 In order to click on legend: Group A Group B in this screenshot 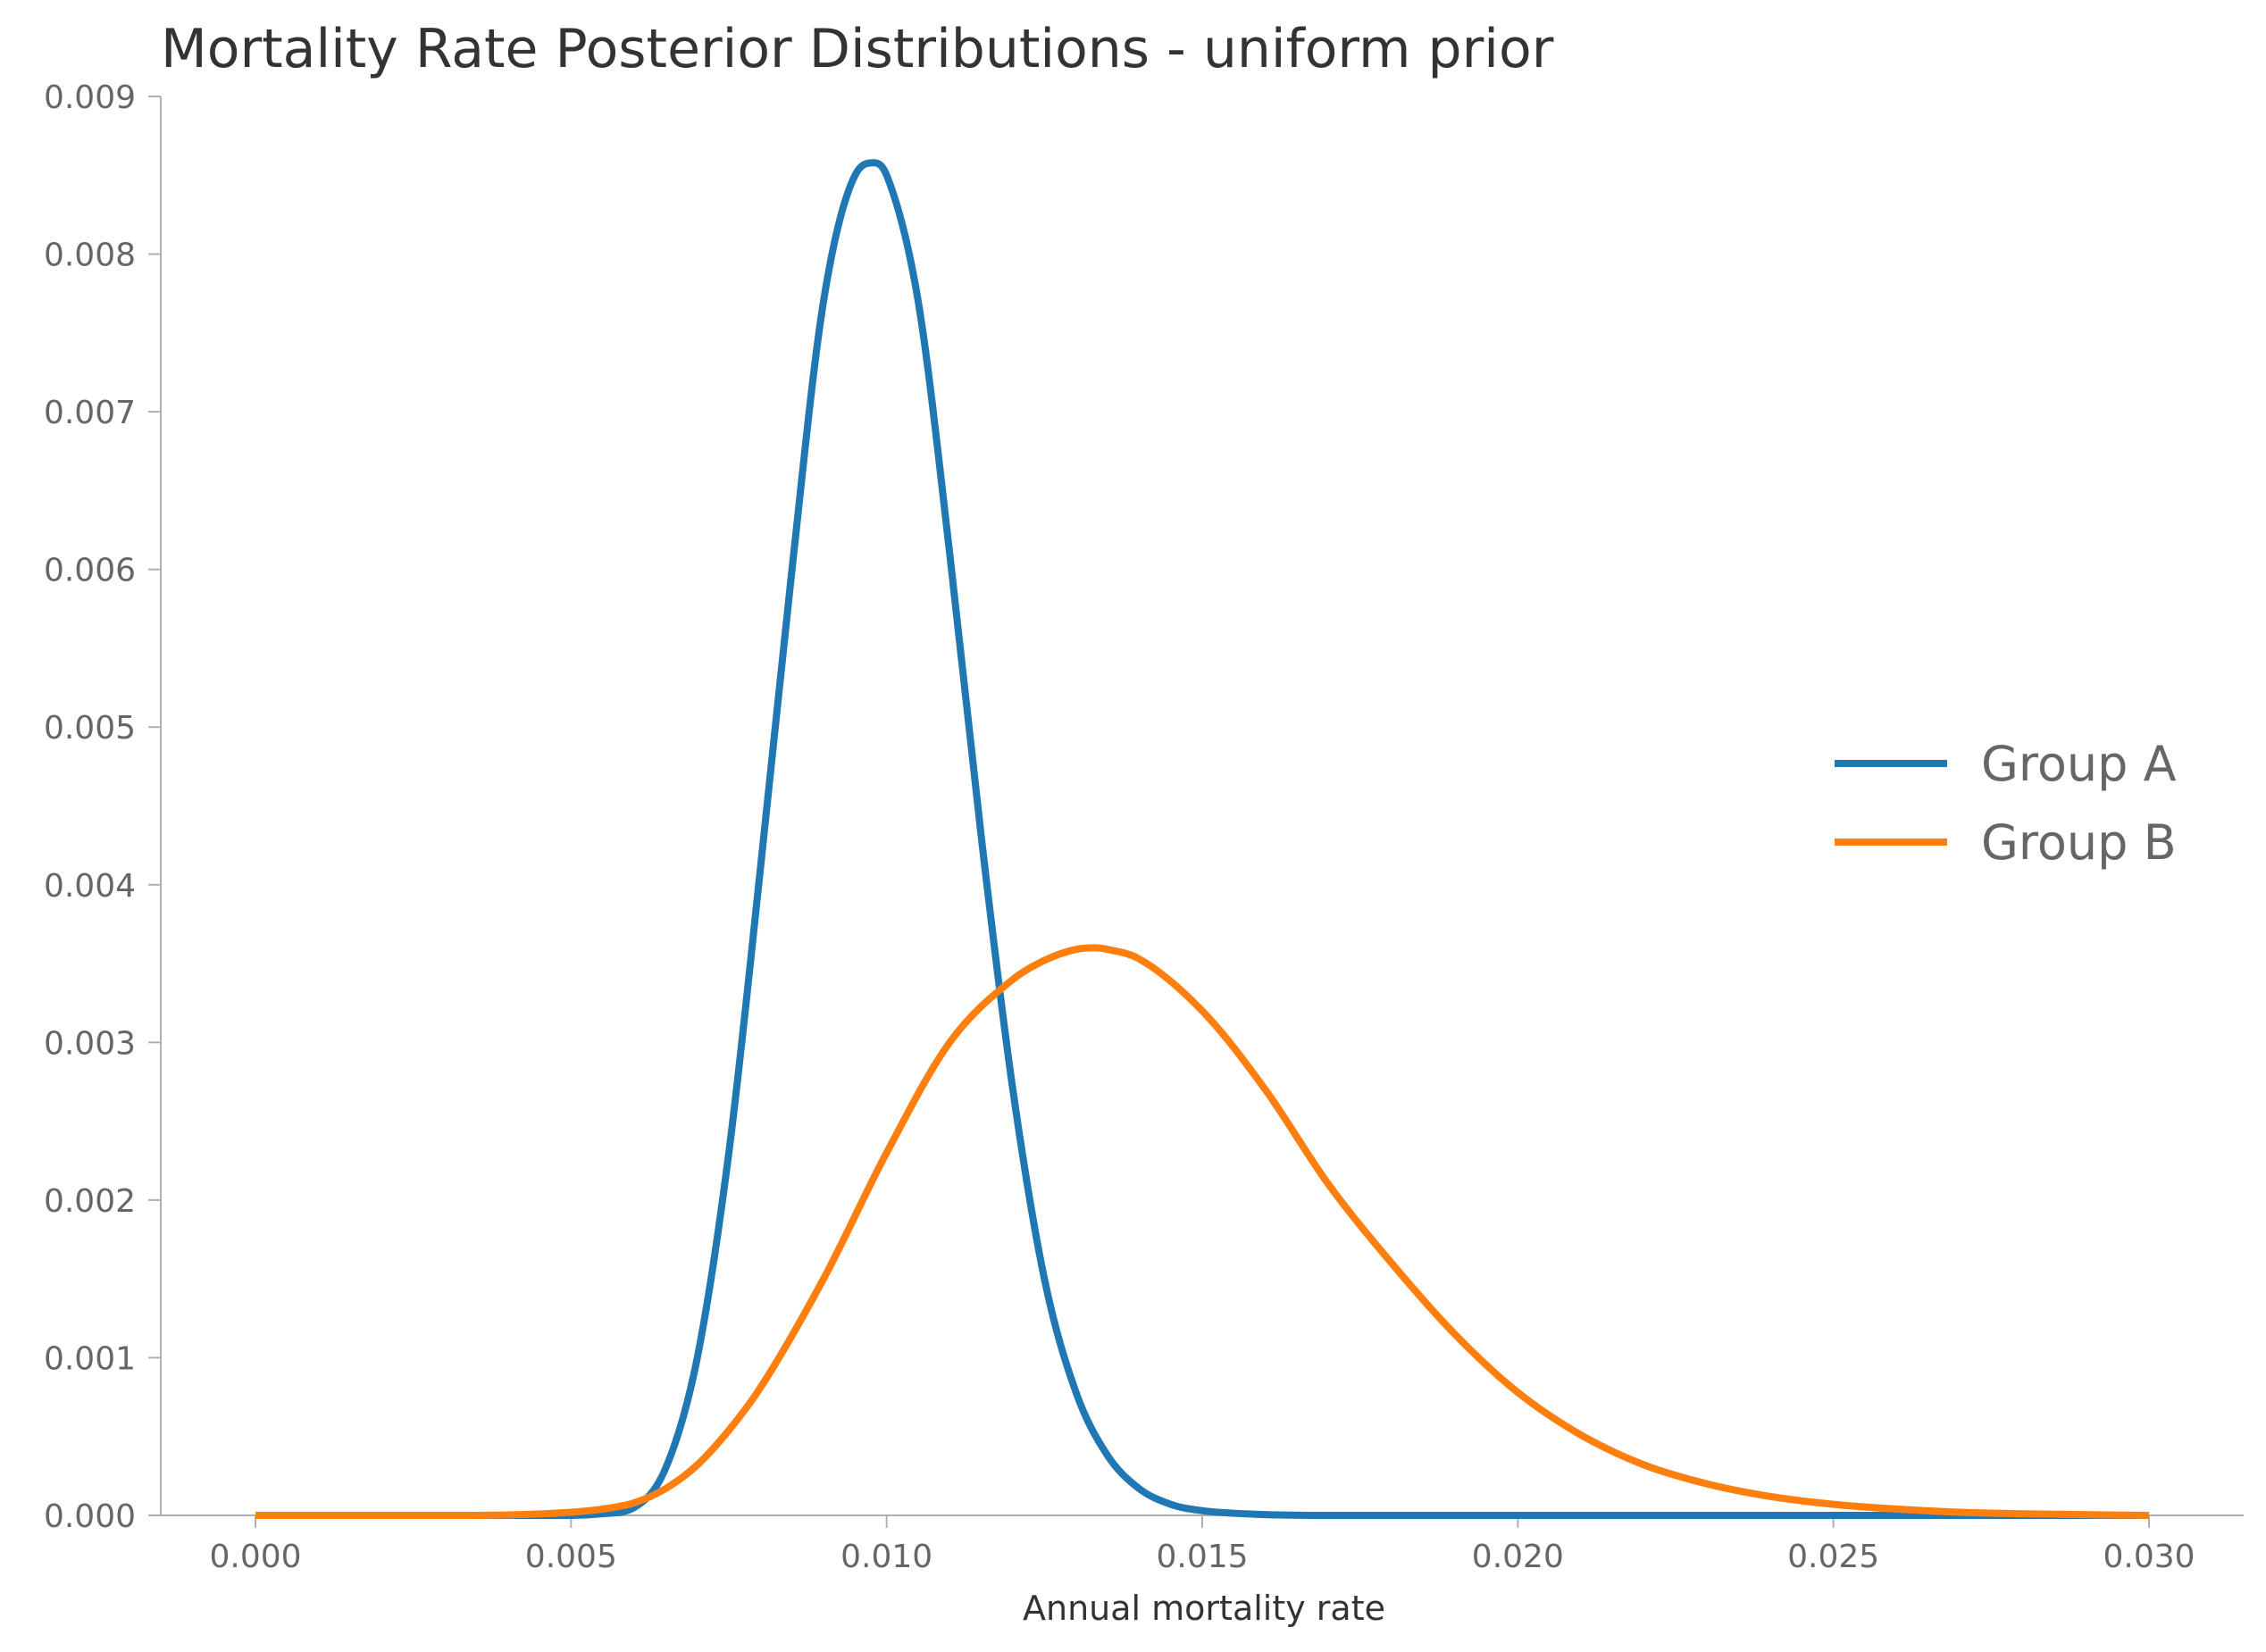, I will do `click(2006, 803)`.